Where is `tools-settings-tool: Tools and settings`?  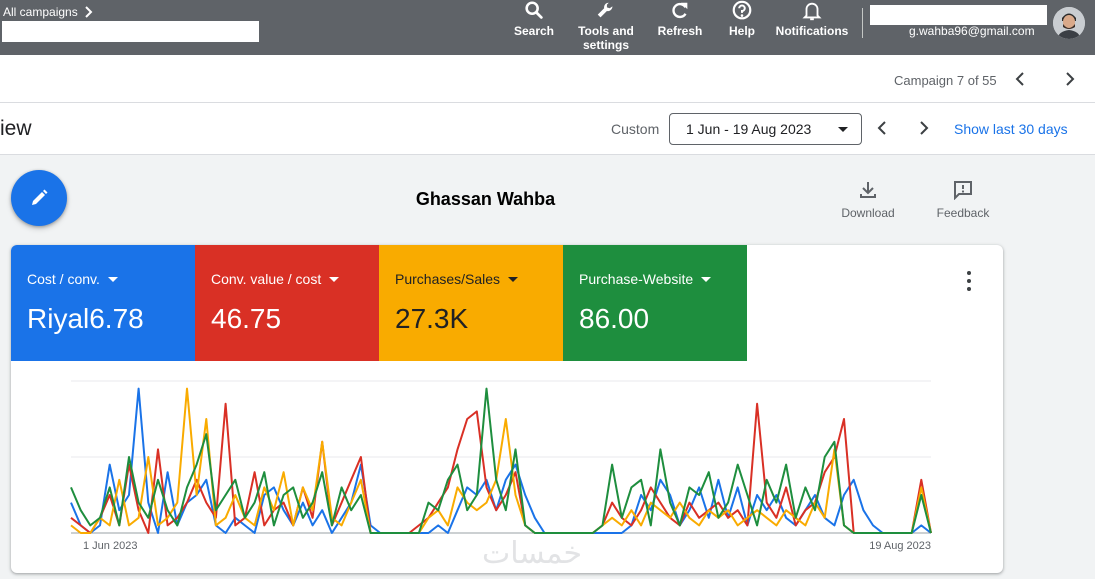 tools-settings-tool: Tools and settings is located at coordinates (606, 26).